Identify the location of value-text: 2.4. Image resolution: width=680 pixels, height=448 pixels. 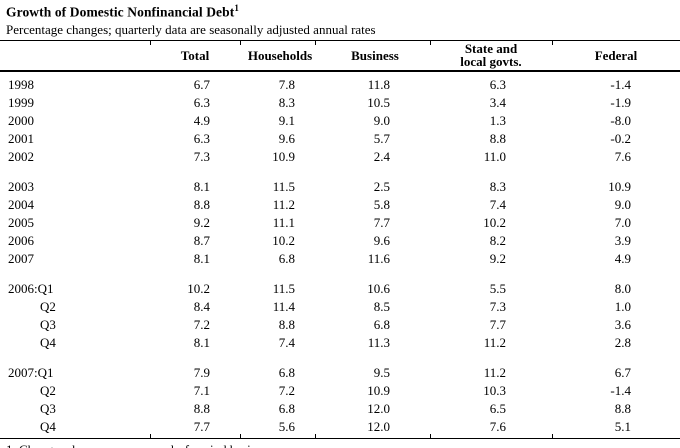
(381, 156).